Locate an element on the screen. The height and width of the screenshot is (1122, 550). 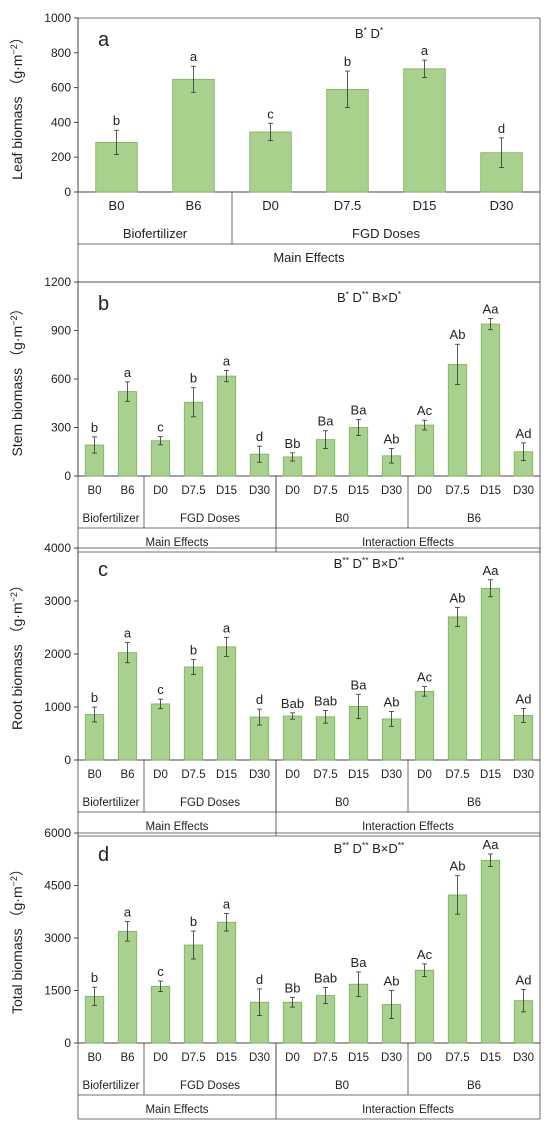
y-axis-label: Total biomass （g·m−2） is located at coordinates (17, 938).